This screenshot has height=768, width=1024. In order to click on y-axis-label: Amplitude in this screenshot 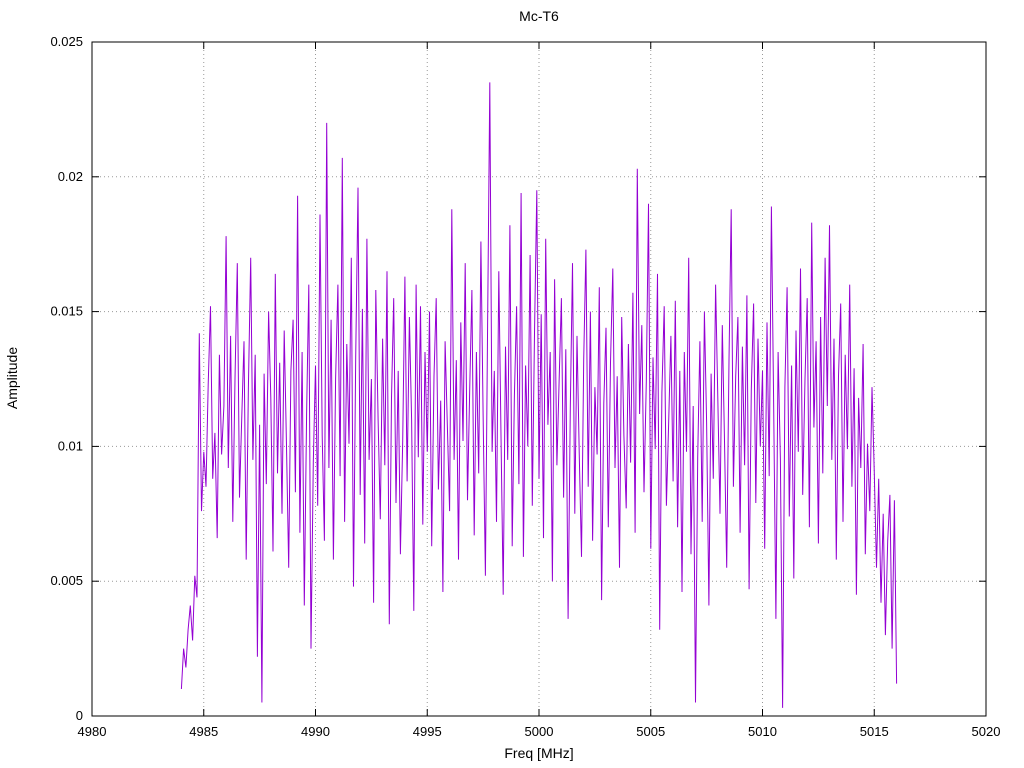, I will do `click(12, 378)`.